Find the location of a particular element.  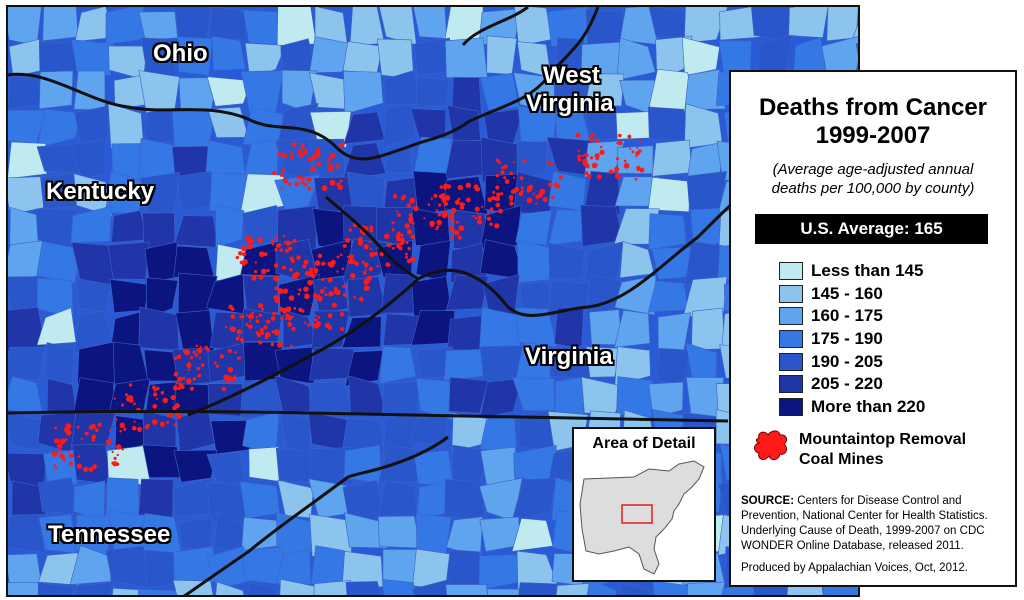

mine-legend-label: Mountaintop Removal Coal Mines is located at coordinates (882, 450).